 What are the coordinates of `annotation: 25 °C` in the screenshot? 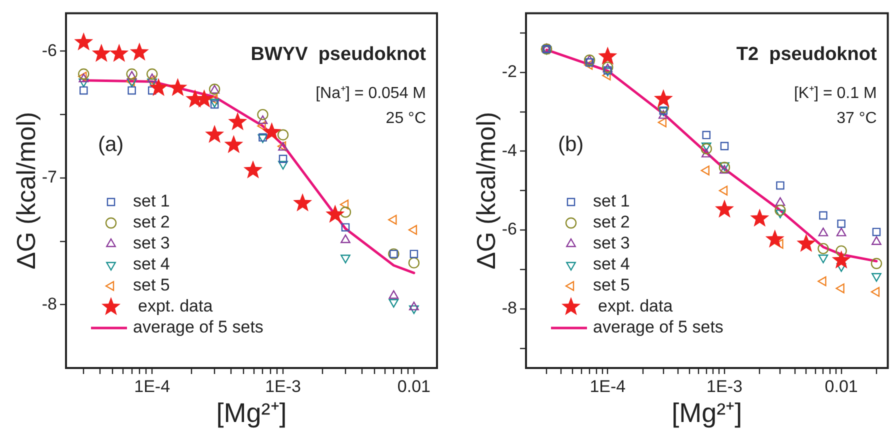 It's located at (406, 119).